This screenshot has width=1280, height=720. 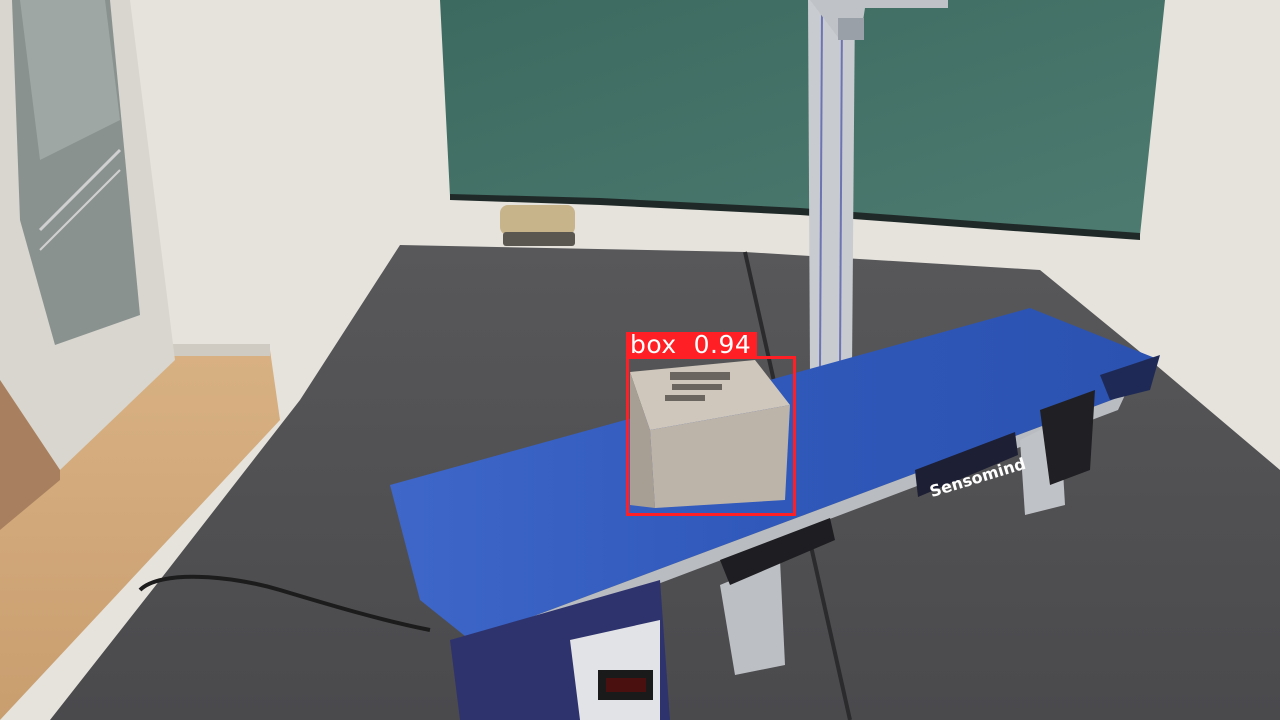 I want to click on conveyor-motor, so click(x=560, y=650).